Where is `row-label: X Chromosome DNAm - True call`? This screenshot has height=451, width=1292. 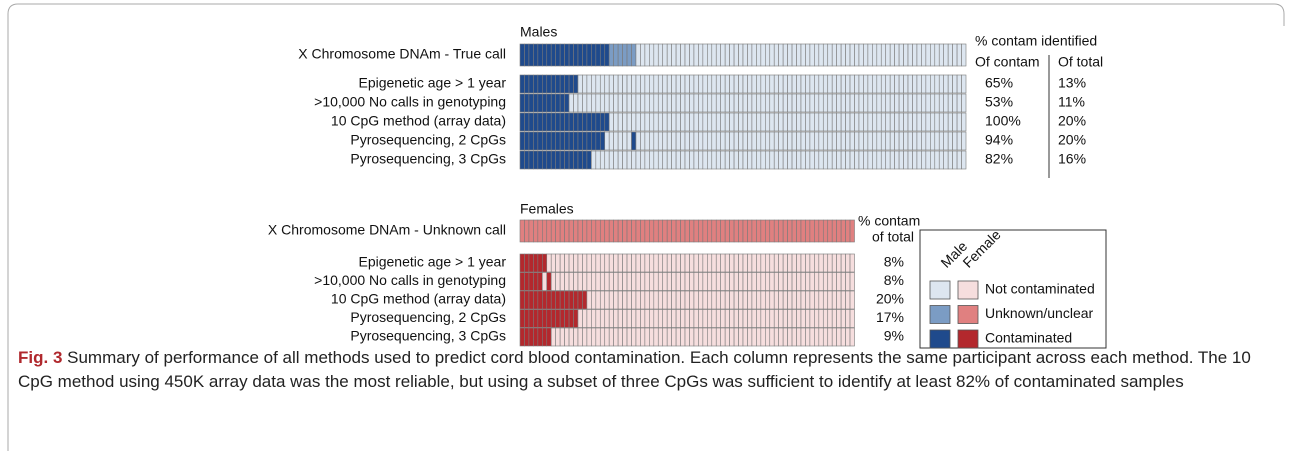 row-label: X Chromosome DNAm - True call is located at coordinates (402, 54).